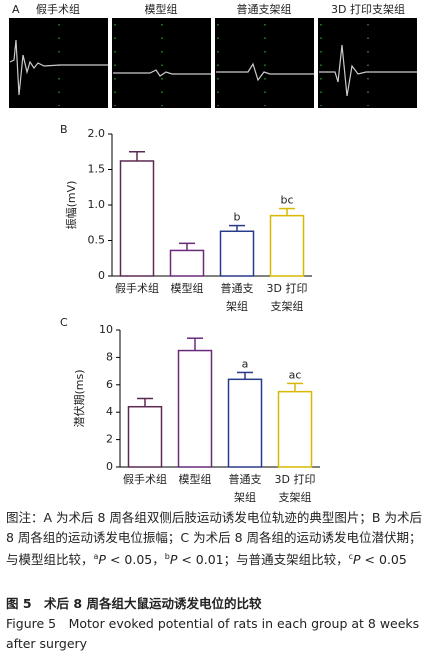 This screenshot has height=653, width=436. I want to click on y-tick-label: 6, so click(109, 384).